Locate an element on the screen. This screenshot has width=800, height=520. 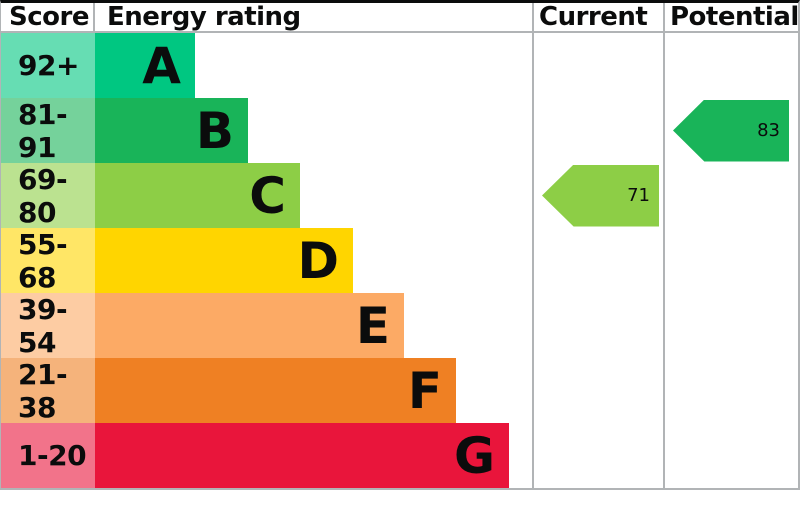
score-range-label: 21-38 is located at coordinates (48, 391).